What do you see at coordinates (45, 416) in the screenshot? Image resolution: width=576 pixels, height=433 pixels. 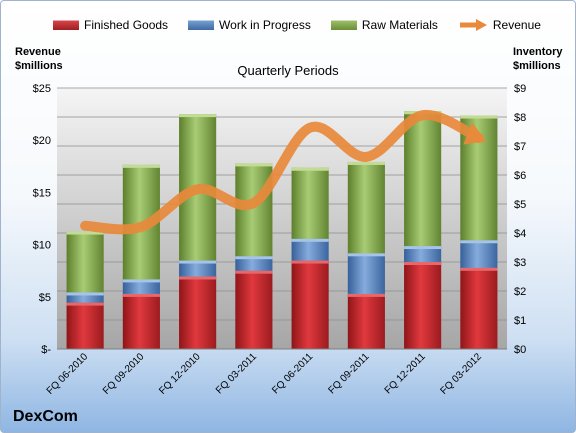 I see `company-name: DexCom` at bounding box center [45, 416].